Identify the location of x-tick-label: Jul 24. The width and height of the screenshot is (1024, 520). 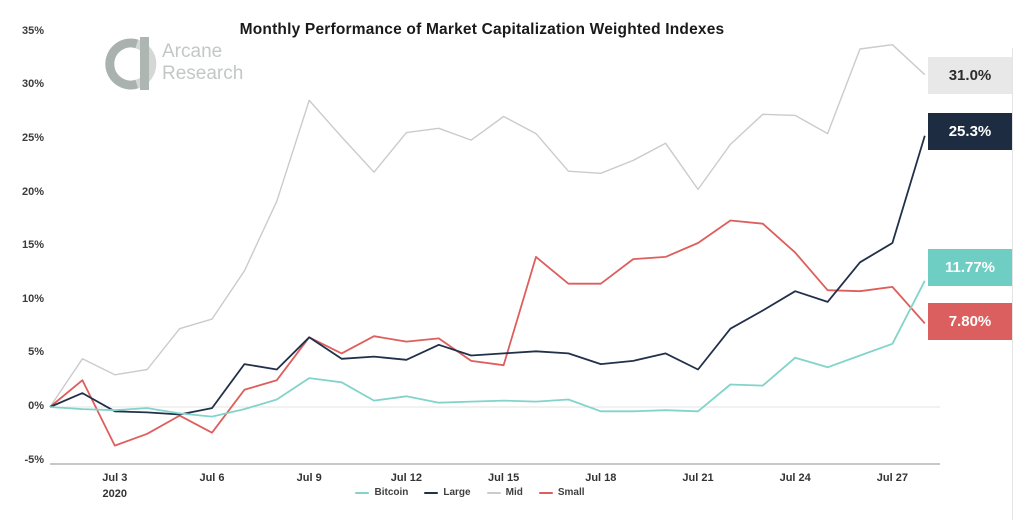
(795, 478).